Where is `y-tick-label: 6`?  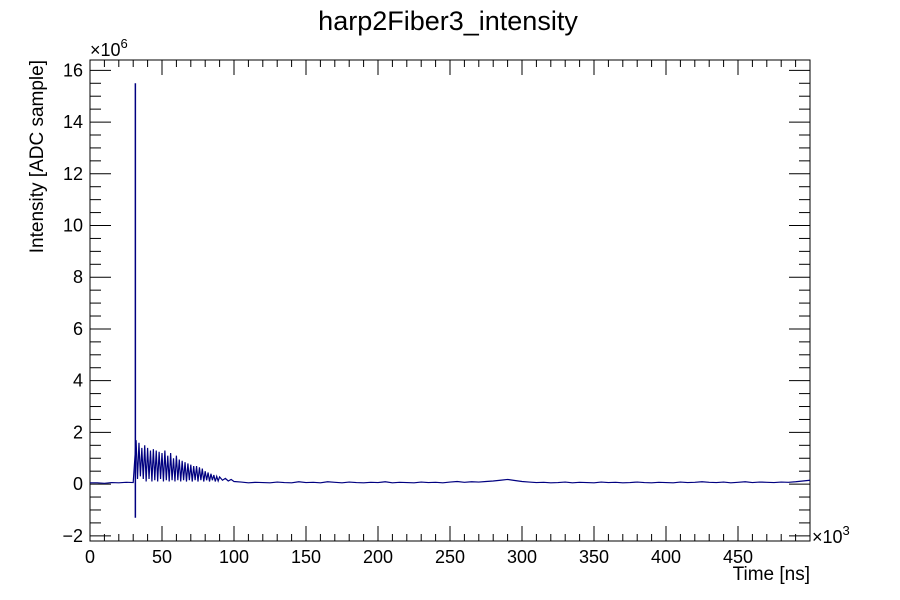 y-tick-label: 6 is located at coordinates (78, 329).